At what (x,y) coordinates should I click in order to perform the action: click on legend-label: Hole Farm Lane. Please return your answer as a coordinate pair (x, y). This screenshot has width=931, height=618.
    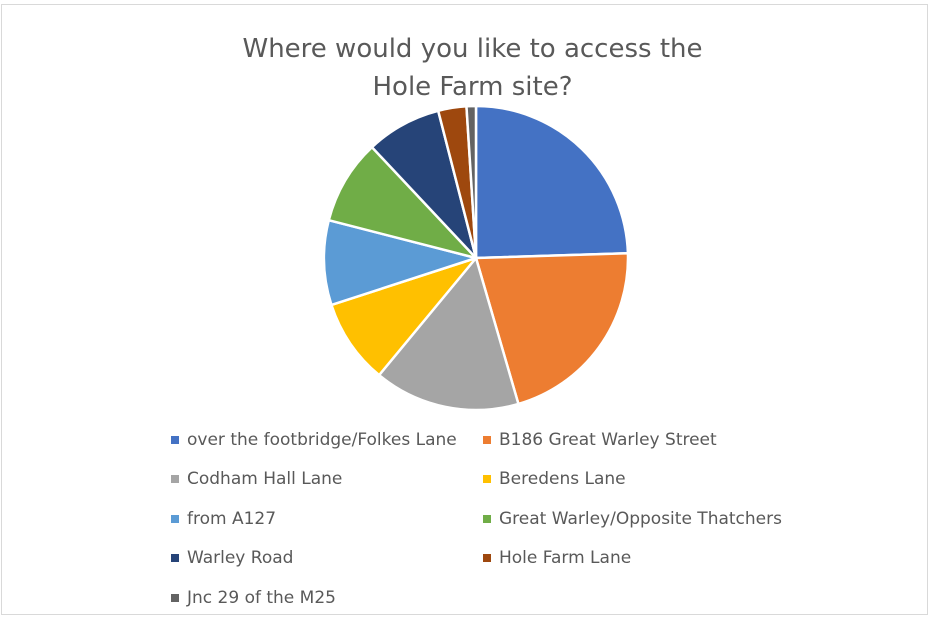
    Looking at the image, I should click on (565, 558).